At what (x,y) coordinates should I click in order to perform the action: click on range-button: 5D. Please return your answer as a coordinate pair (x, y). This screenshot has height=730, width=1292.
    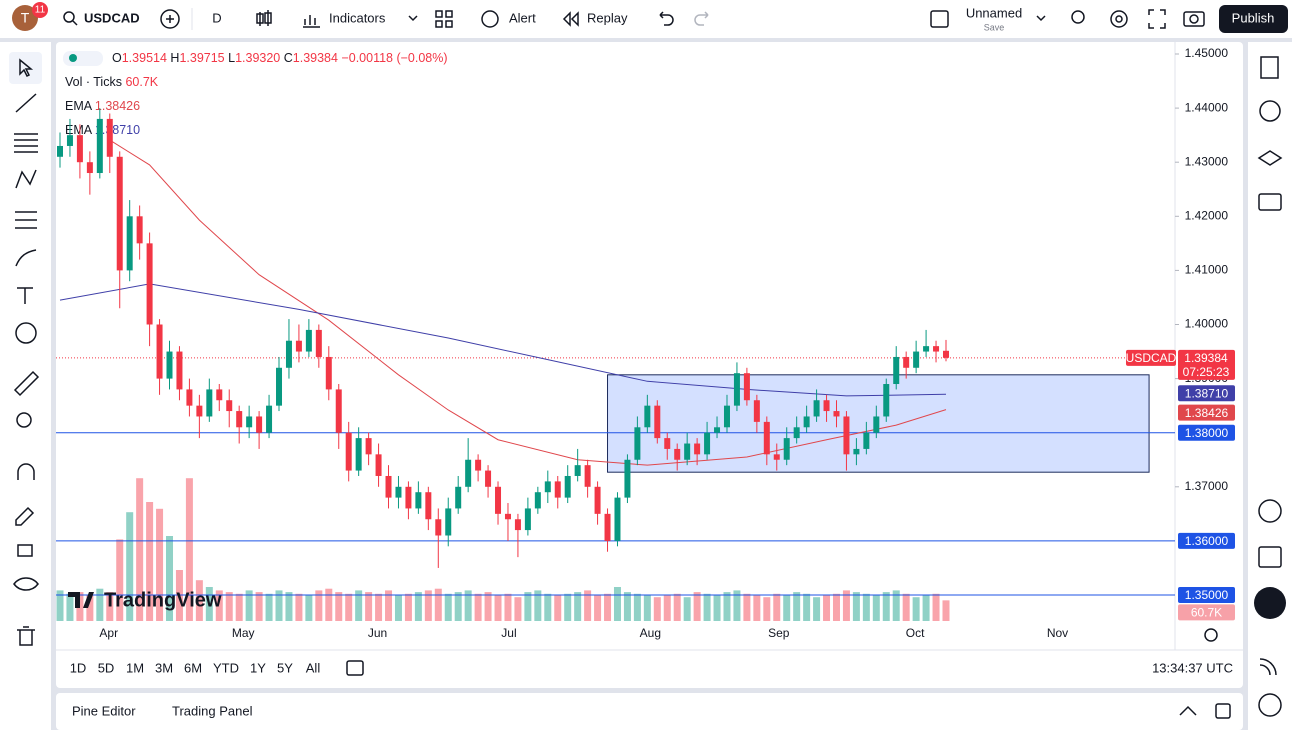
    Looking at the image, I should click on (106, 667).